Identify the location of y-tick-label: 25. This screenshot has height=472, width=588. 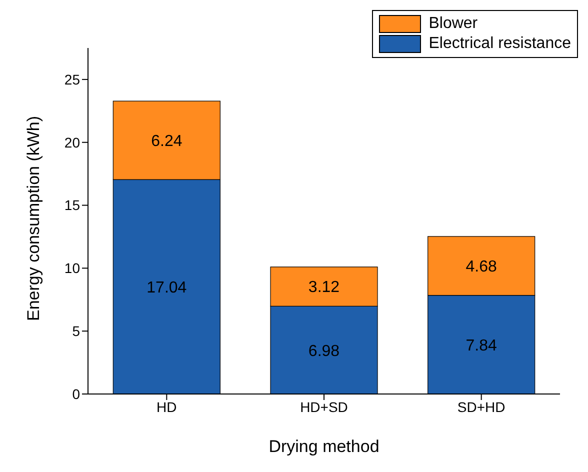
(72, 79).